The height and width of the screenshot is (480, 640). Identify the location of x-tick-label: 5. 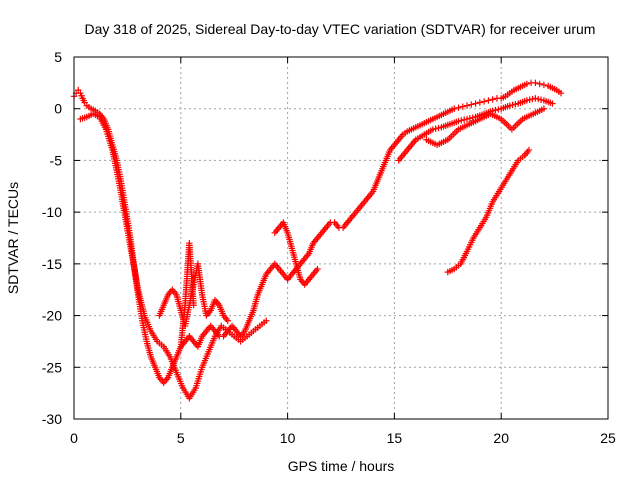
(181, 438).